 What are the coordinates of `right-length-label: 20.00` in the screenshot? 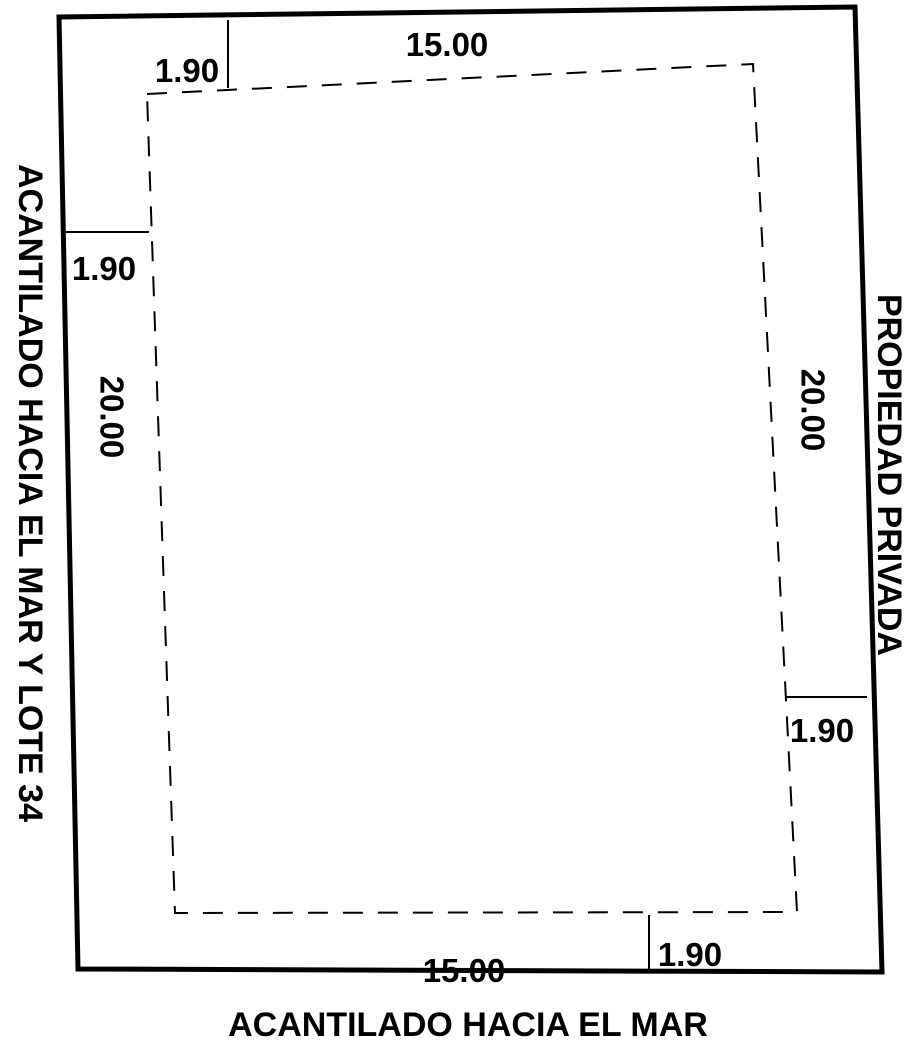 It's located at (813, 410).